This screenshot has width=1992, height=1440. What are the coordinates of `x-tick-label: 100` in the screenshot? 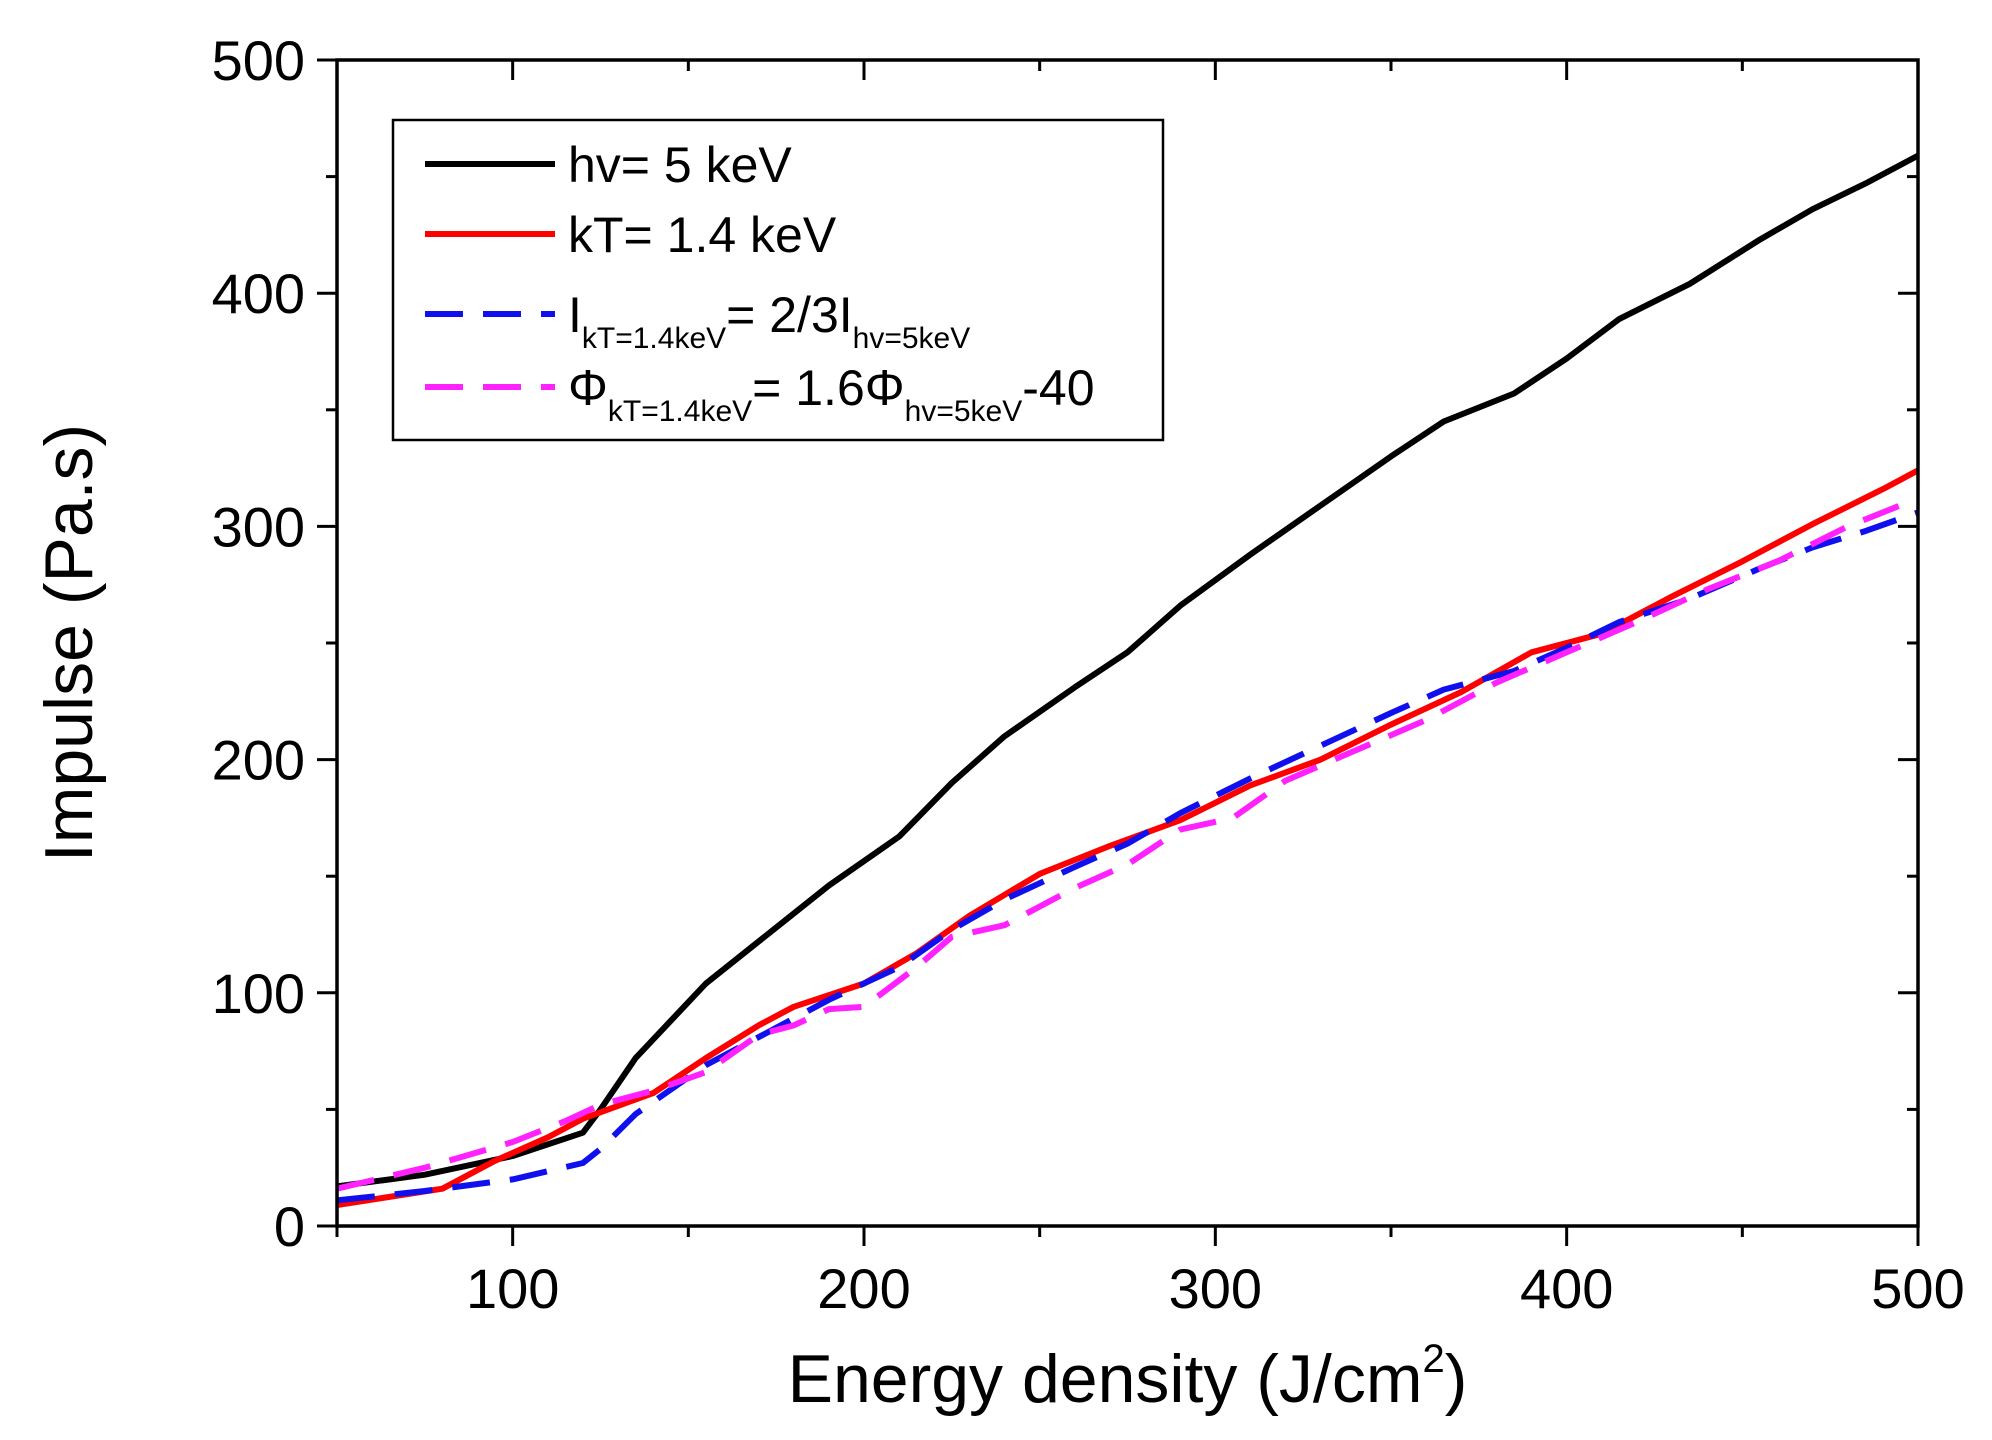 It's located at (512, 1288).